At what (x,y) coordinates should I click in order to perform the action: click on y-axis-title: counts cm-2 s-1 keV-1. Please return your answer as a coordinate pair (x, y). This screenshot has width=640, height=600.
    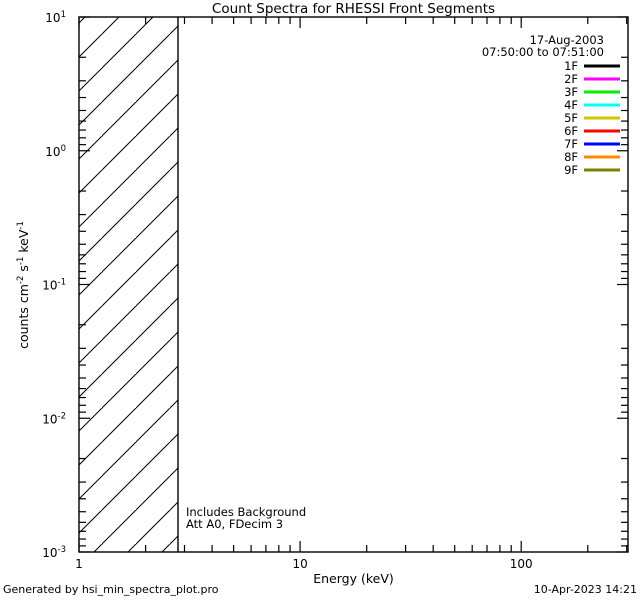
    Looking at the image, I should click on (23, 285).